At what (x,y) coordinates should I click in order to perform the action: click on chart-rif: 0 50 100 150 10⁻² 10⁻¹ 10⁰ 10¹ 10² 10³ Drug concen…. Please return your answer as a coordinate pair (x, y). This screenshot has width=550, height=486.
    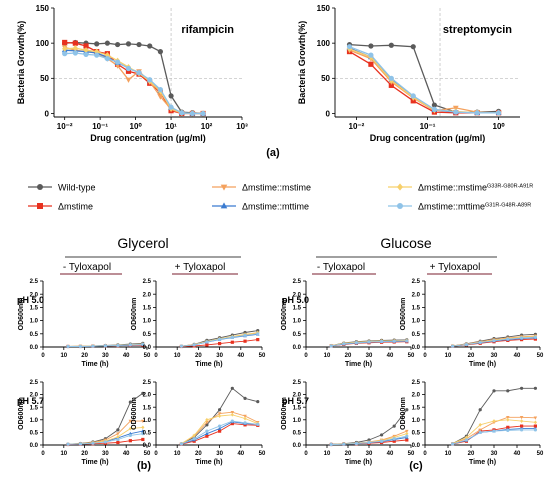
    Looking at the image, I should click on (132, 73).